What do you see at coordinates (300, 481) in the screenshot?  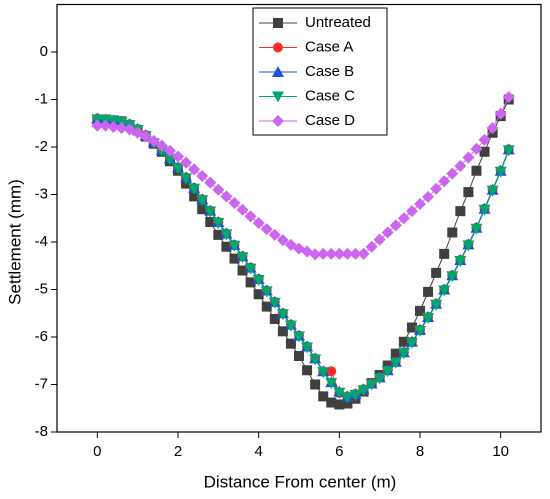 I see `x-axis-label: Distance From center (m)` at bounding box center [300, 481].